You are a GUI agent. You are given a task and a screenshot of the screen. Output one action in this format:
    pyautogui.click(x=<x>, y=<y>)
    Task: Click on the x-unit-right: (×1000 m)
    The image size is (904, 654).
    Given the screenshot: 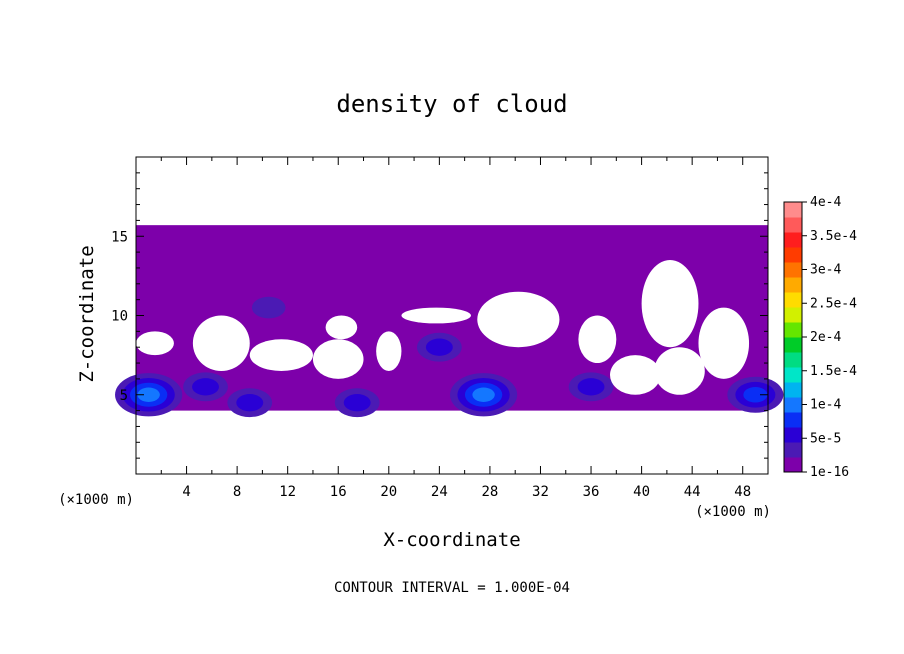 What is the action you would take?
    pyautogui.click(x=733, y=512)
    